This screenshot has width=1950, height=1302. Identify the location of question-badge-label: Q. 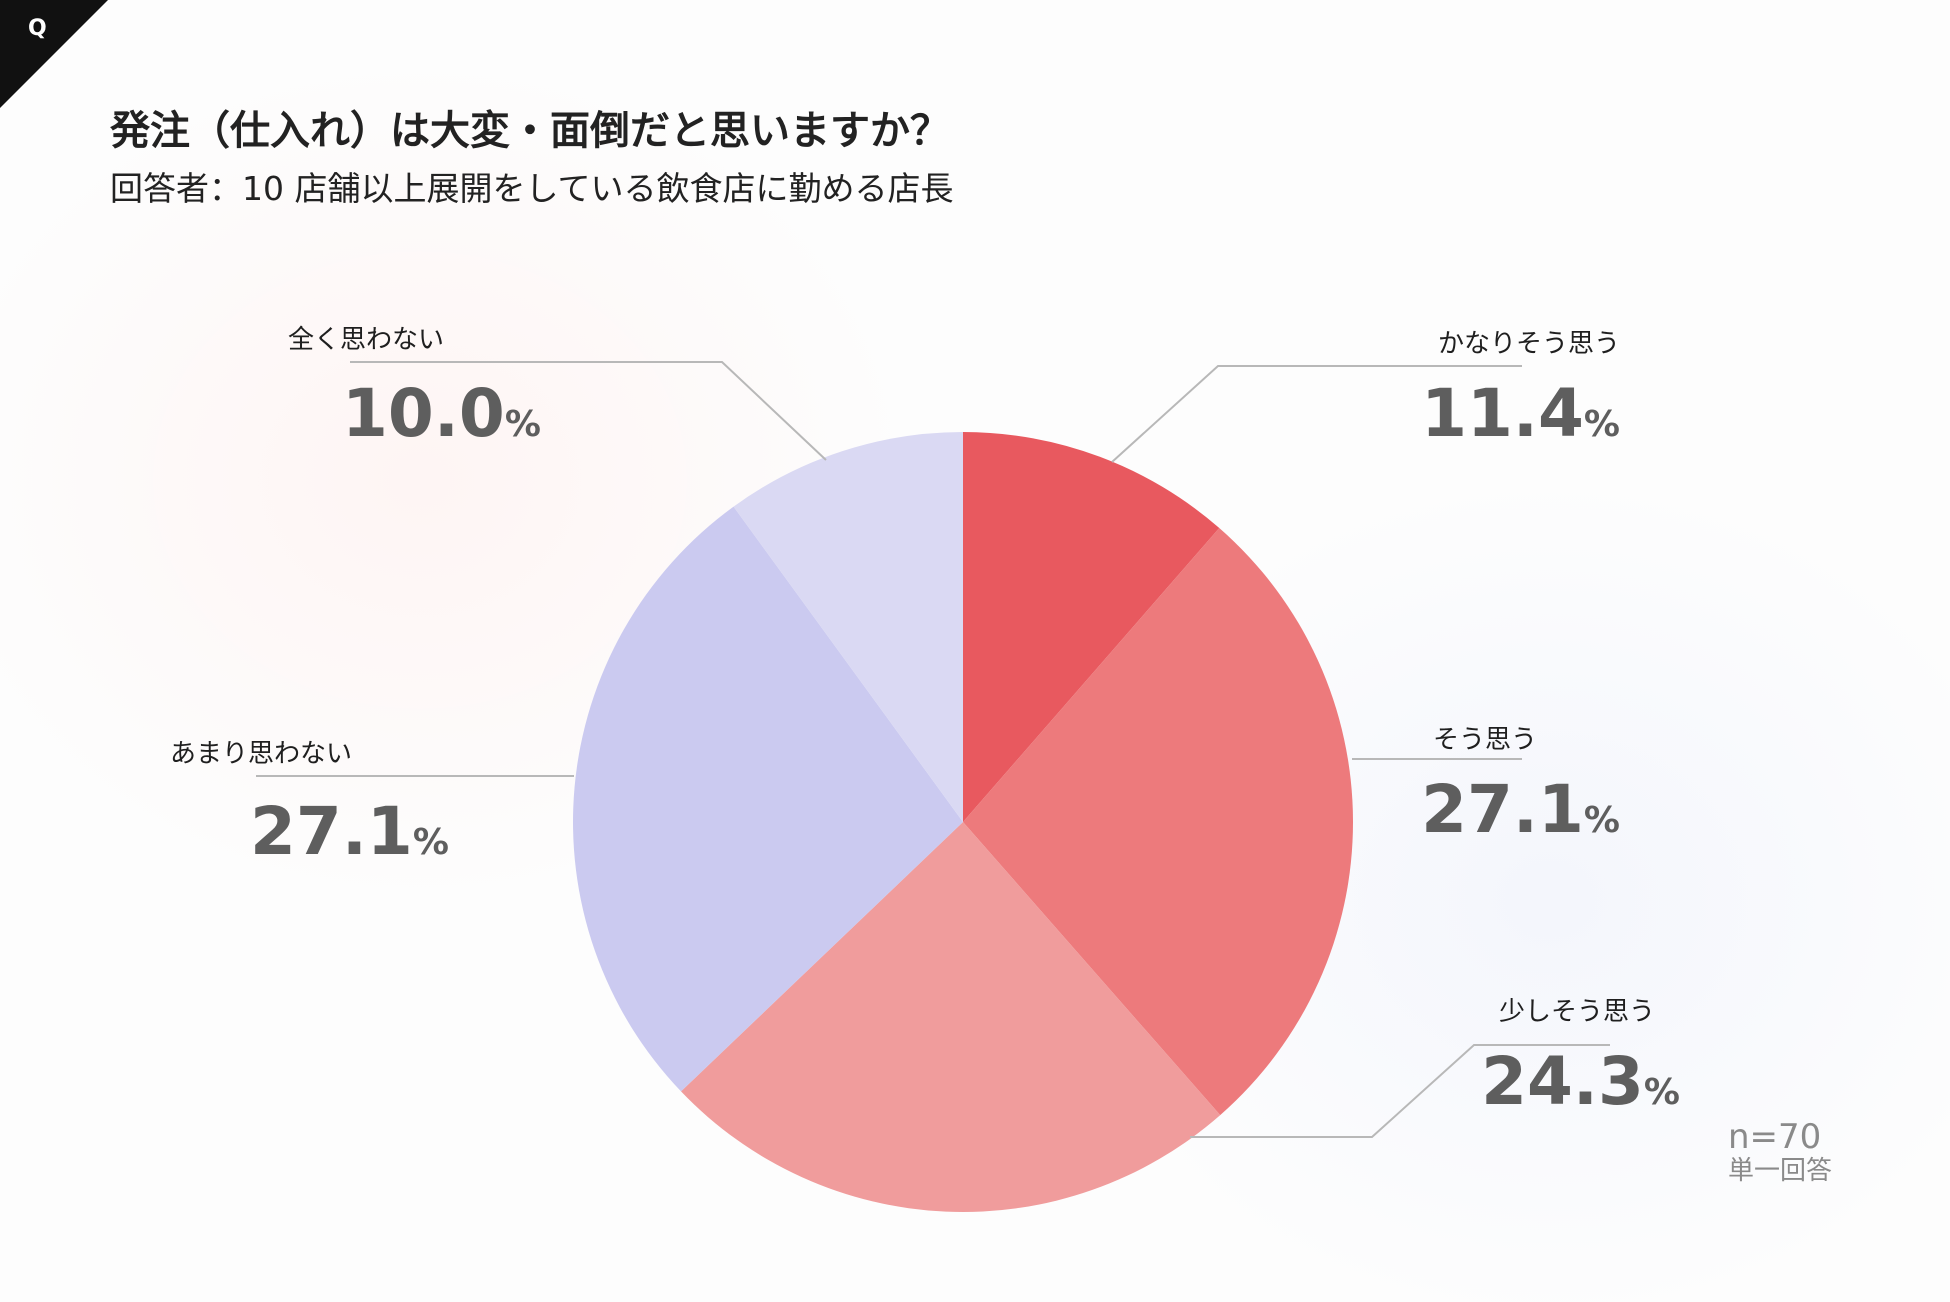
(37, 28).